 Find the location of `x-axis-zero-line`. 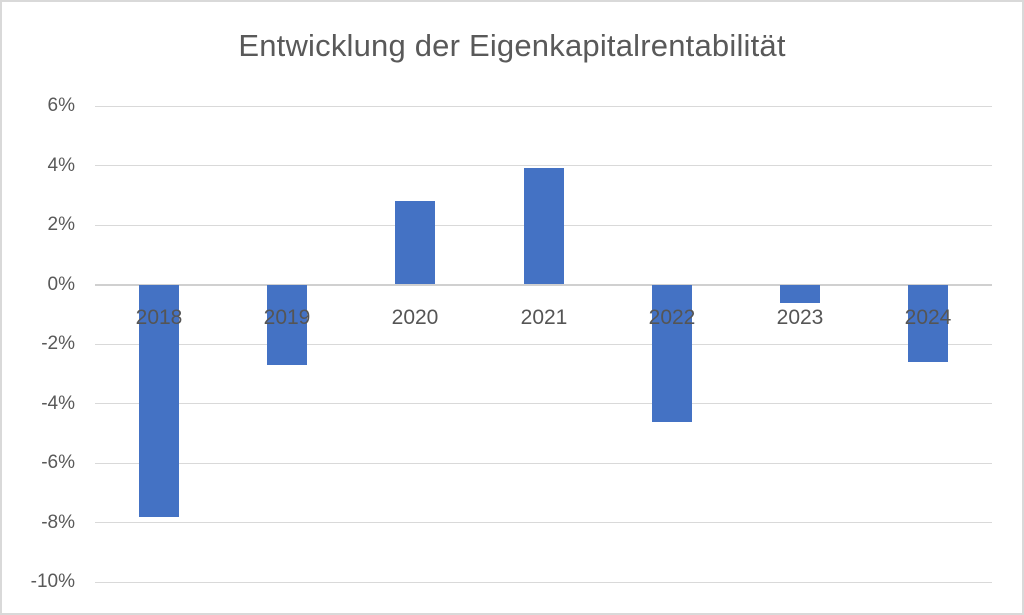

x-axis-zero-line is located at coordinates (543, 285).